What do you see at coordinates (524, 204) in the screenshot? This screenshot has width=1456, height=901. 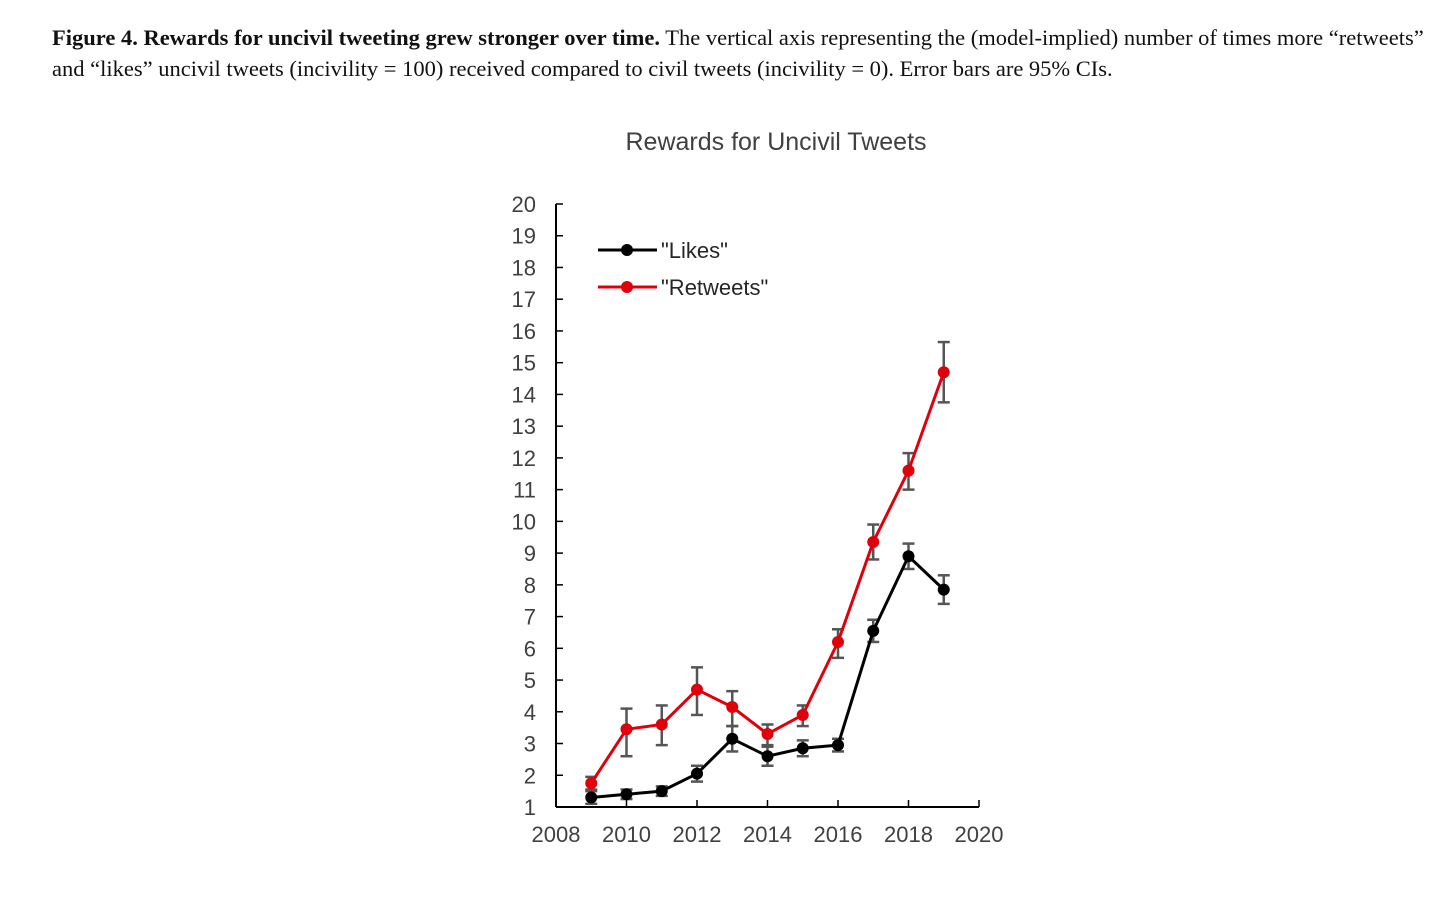 I see `y-tick-label: 20` at bounding box center [524, 204].